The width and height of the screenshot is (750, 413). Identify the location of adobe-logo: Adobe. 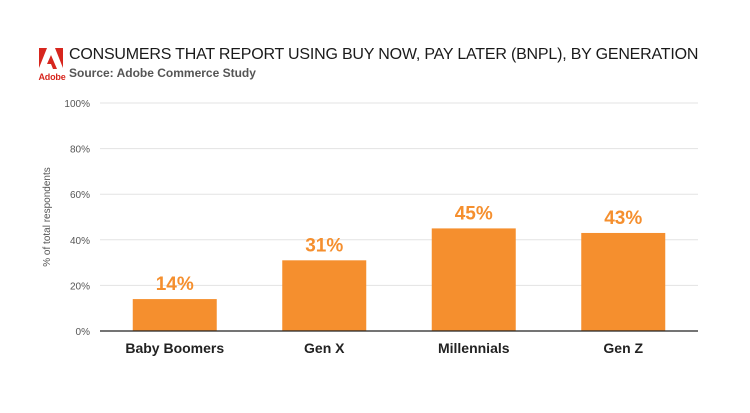
(52, 65).